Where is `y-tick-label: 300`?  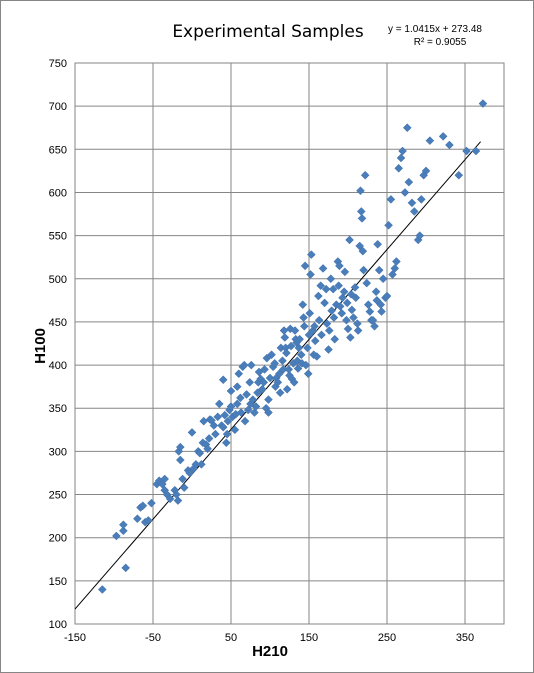 y-tick-label: 300 is located at coordinates (58, 452).